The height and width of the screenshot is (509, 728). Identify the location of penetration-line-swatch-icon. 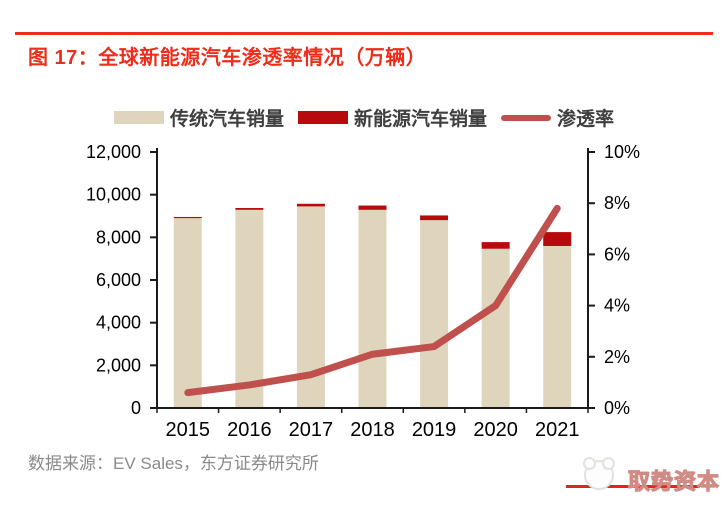
(526, 117).